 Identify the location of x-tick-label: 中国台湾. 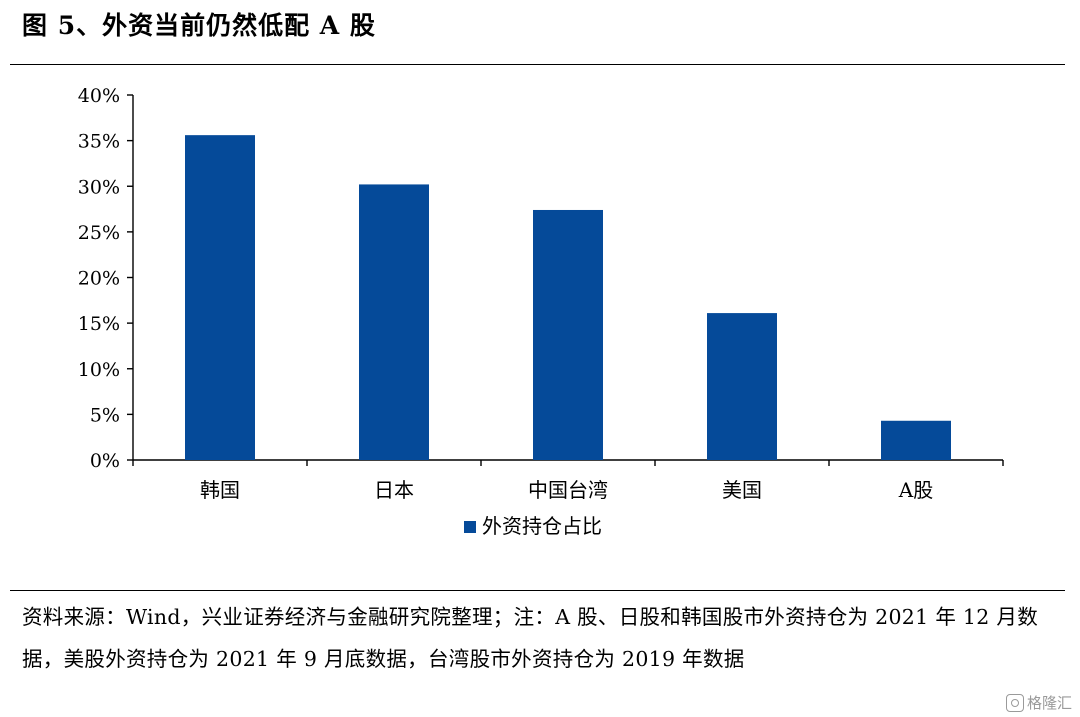
(568, 490).